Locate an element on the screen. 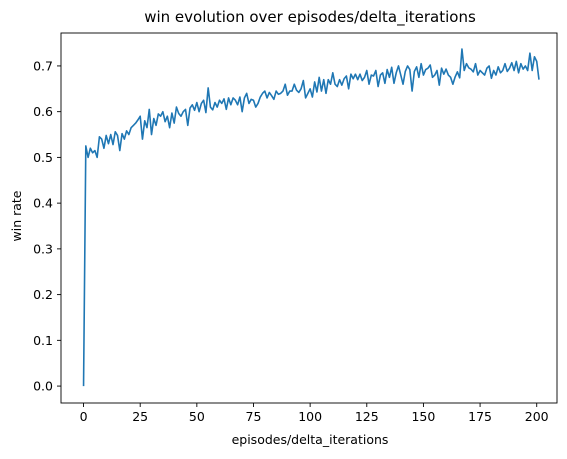 The image size is (567, 459). x-axis-label: episodes/delta_iterations is located at coordinates (310, 439).